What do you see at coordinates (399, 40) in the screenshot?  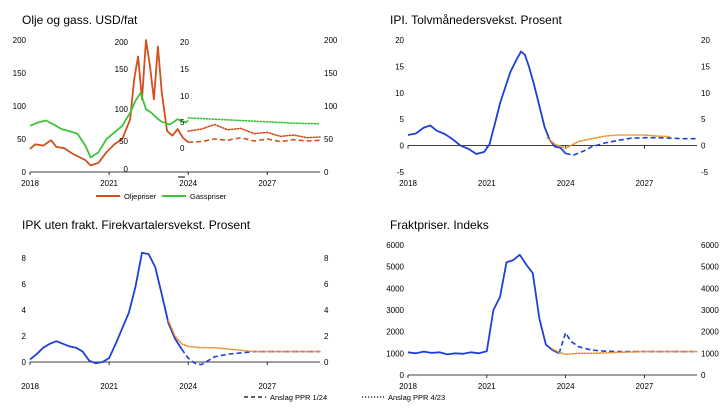 I see `y-tick-left: 20` at bounding box center [399, 40].